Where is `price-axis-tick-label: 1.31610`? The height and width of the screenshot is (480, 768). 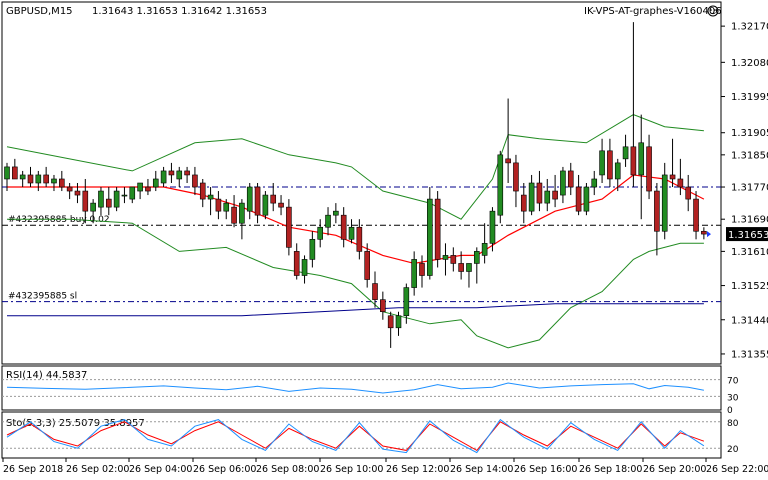
price-axis-tick-label: 1.31610 is located at coordinates (749, 252).